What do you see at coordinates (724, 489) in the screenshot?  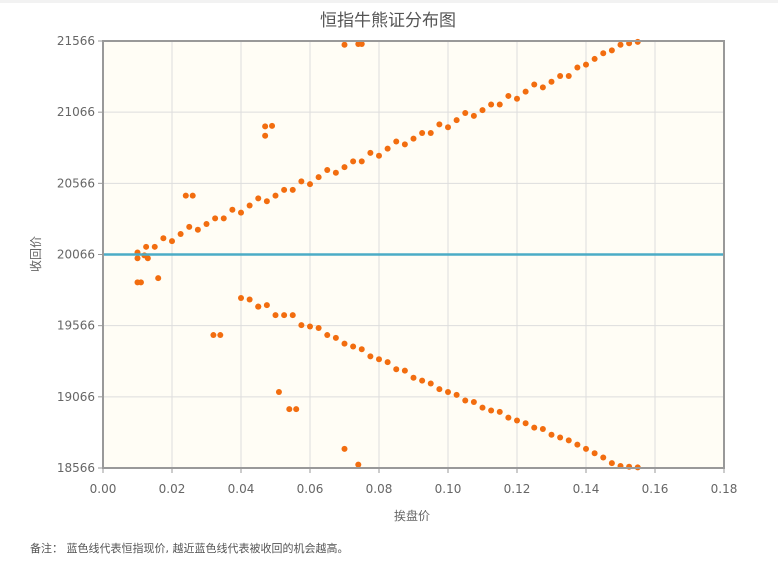 I see `x-tick-label: 0.18` at bounding box center [724, 489].